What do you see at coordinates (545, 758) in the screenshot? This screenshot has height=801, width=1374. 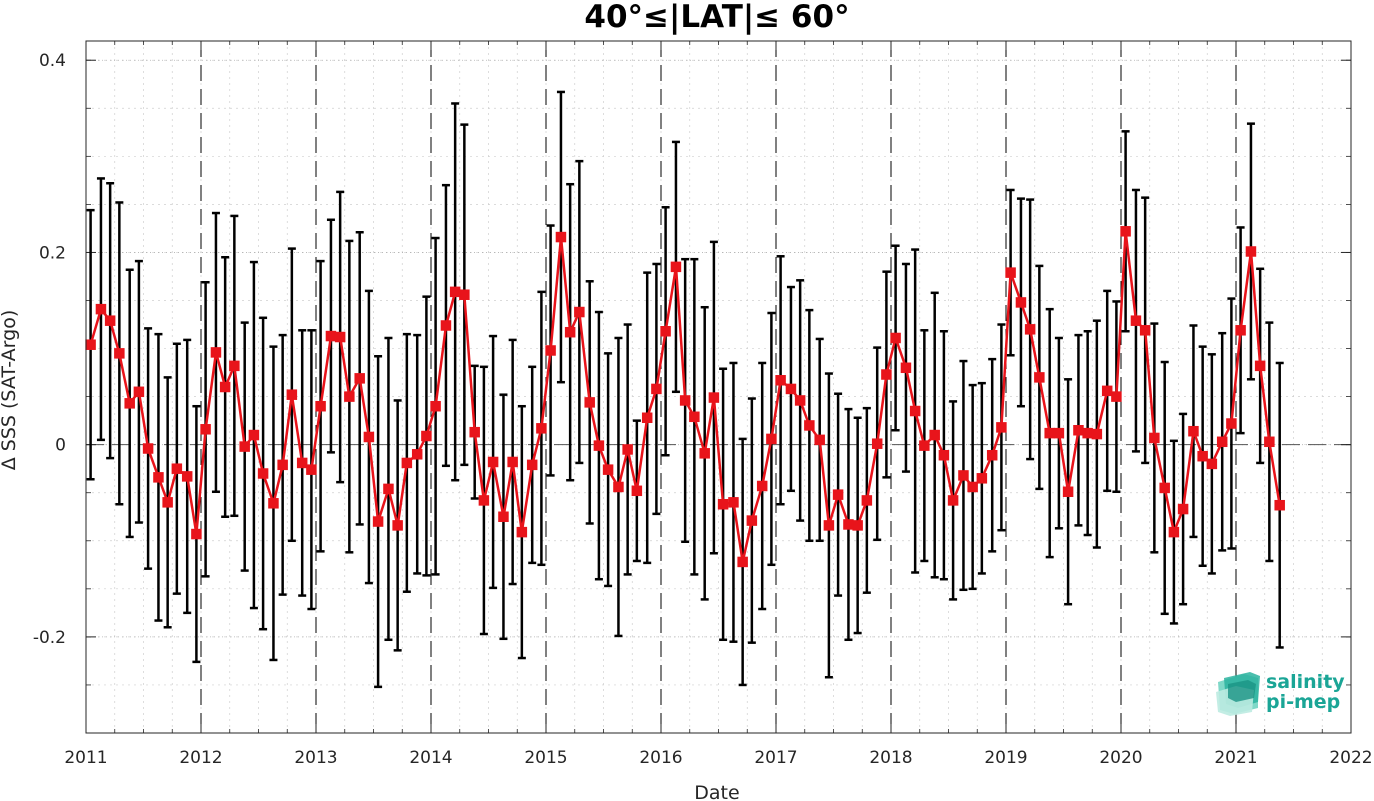 I see `x-tick-label: 2015` at bounding box center [545, 758].